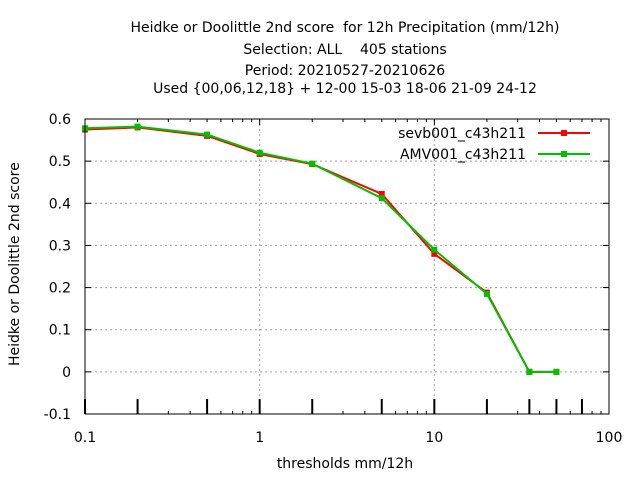  I want to click on y-tick-label: 0.6, so click(60, 120).